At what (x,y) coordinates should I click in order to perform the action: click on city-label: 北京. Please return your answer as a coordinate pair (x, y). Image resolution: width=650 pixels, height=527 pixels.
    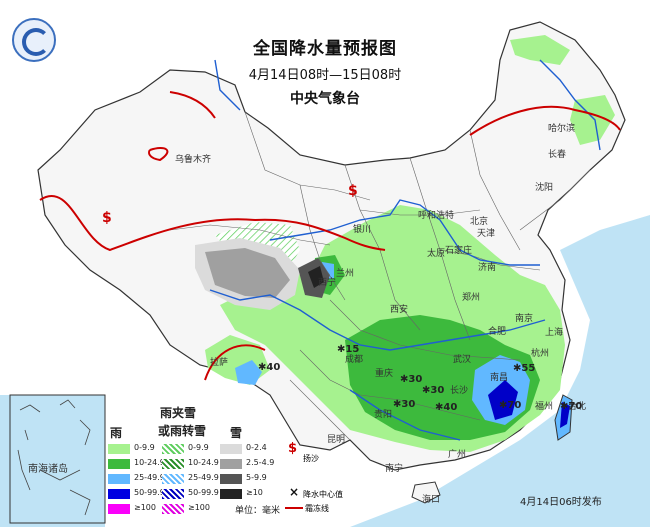
    Looking at the image, I should click on (479, 222).